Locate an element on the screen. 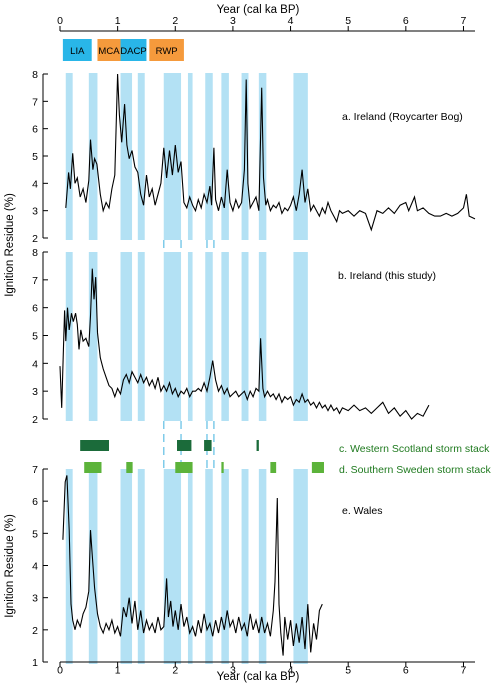  bottom-tick-label-4: 4 is located at coordinates (291, 670).